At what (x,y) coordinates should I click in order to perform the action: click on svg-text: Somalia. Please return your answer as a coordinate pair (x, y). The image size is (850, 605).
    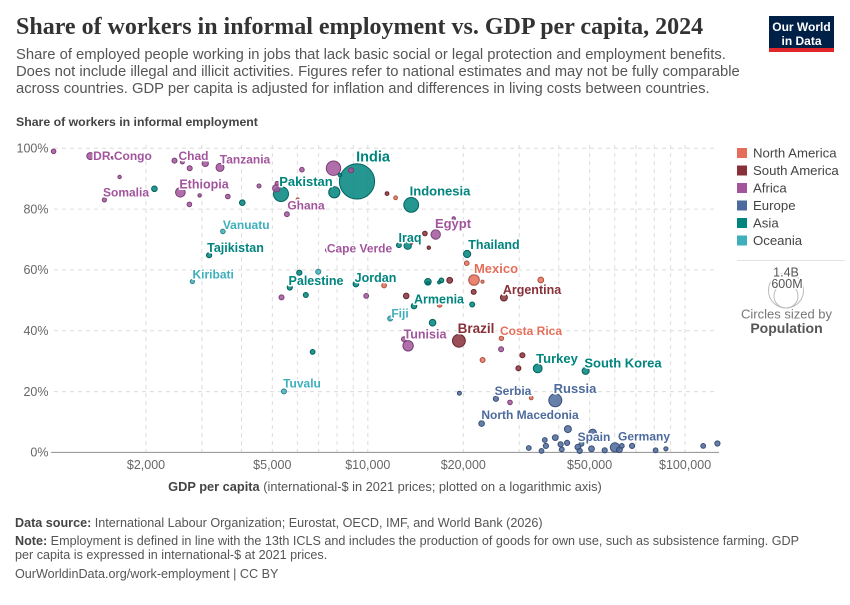
    Looking at the image, I should click on (126, 193).